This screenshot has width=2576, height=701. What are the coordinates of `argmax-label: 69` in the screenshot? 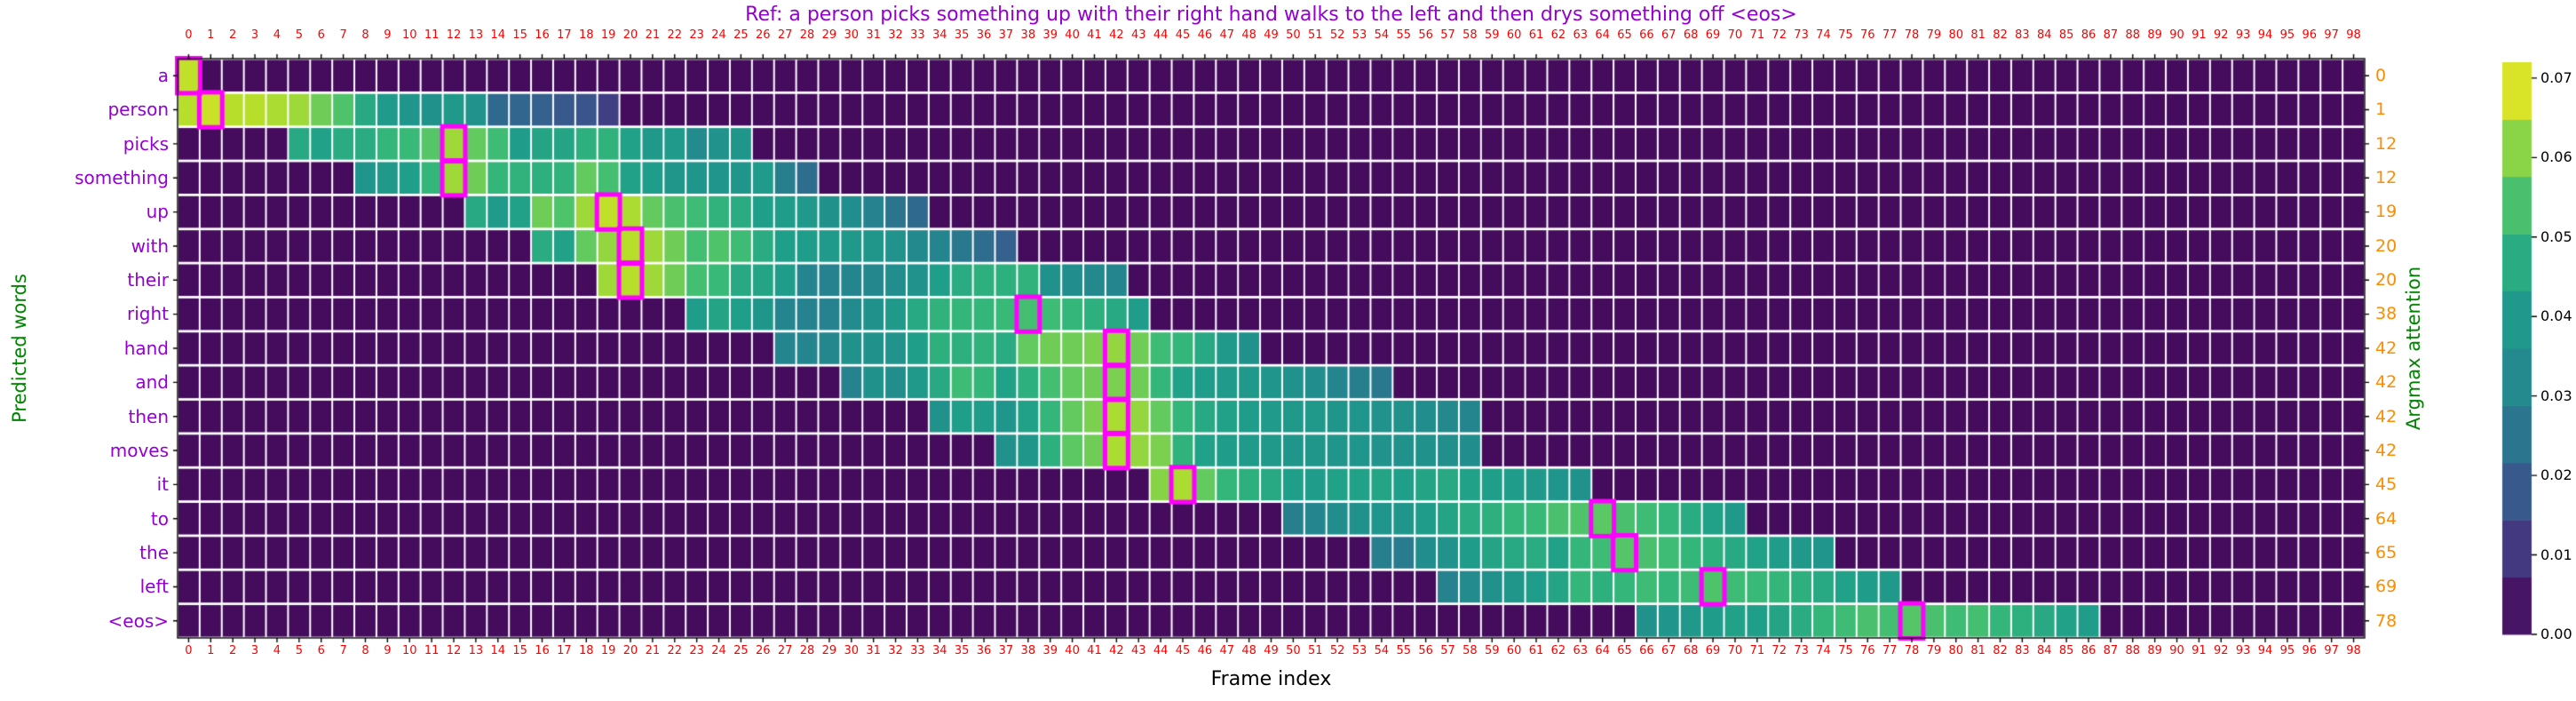 It's located at (2387, 587).